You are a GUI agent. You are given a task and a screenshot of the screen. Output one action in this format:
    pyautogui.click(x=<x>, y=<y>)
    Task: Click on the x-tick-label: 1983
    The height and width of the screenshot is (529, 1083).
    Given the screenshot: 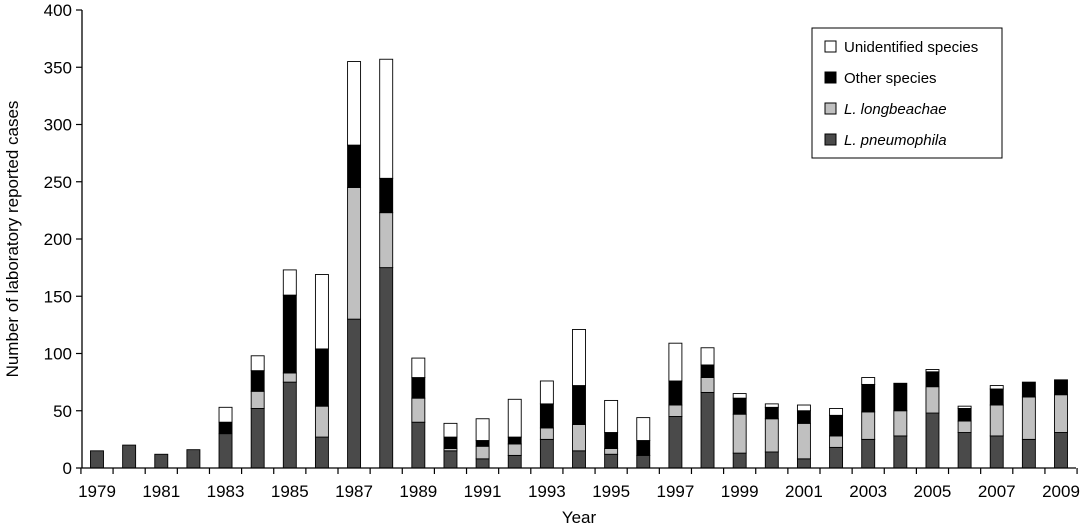 What is the action you would take?
    pyautogui.click(x=226, y=491)
    